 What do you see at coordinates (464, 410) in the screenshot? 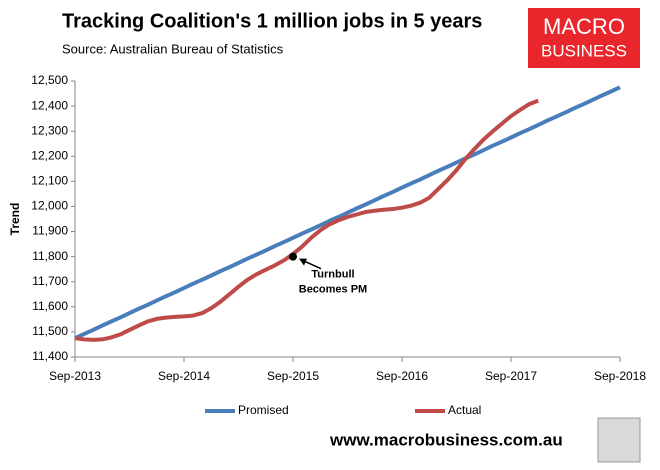
I see `legend-label: Actual` at bounding box center [464, 410].